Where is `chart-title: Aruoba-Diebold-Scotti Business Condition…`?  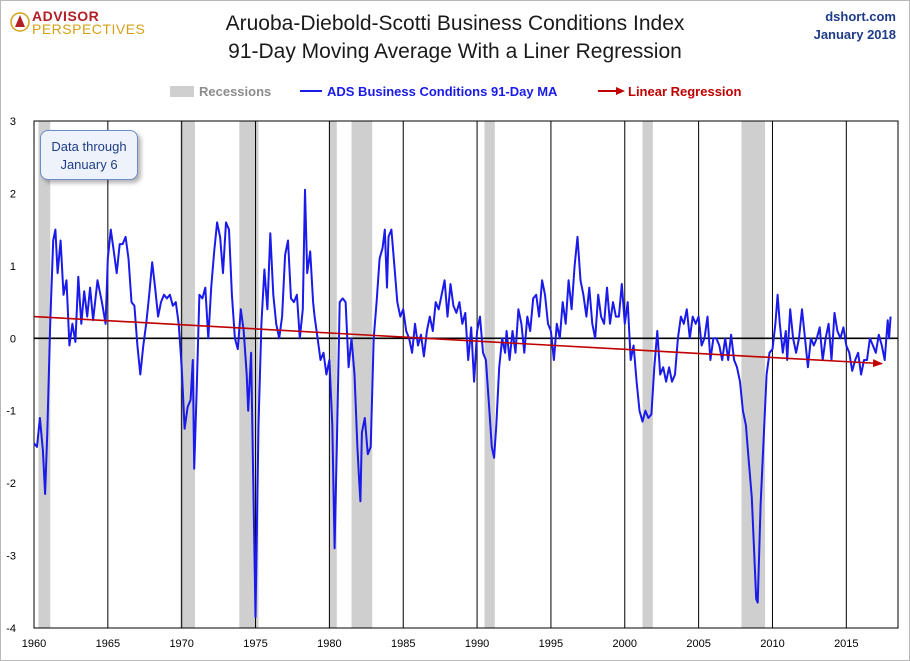
chart-title: Aruoba-Diebold-Scotti Business Condition… is located at coordinates (455, 38).